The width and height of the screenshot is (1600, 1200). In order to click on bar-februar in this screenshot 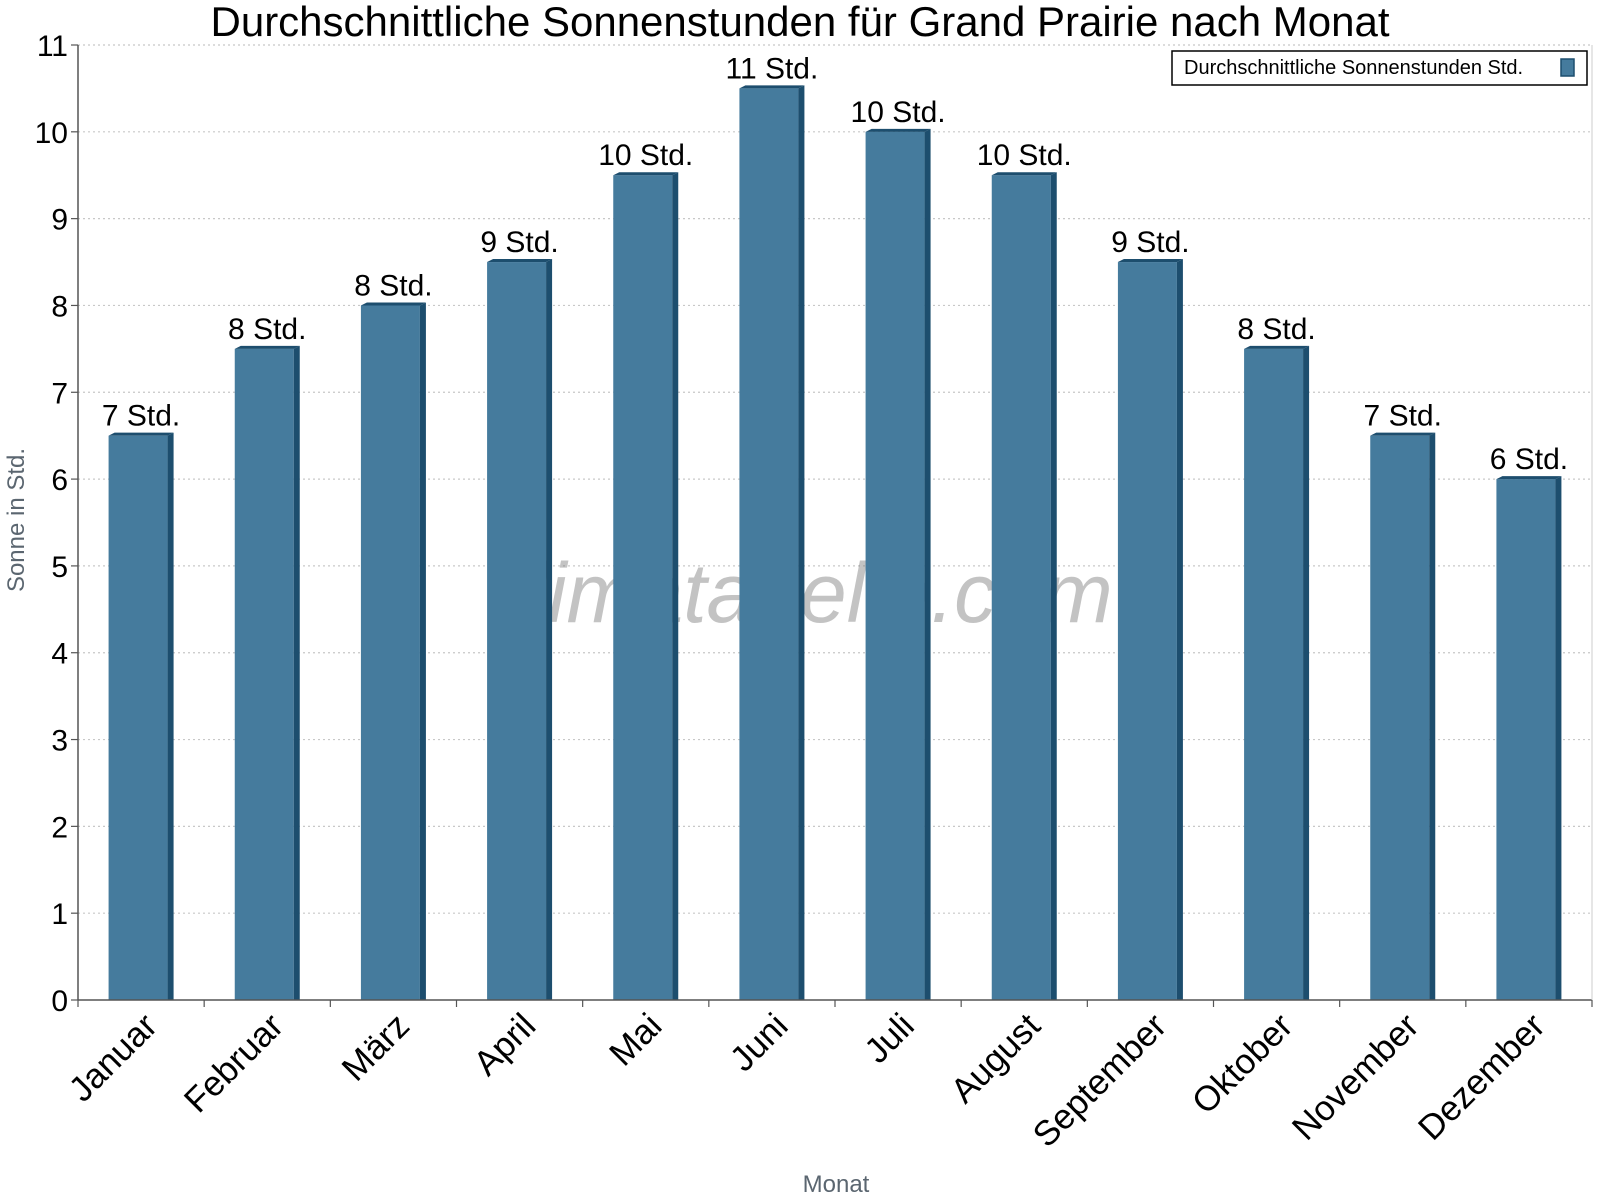, I will do `click(267, 672)`.